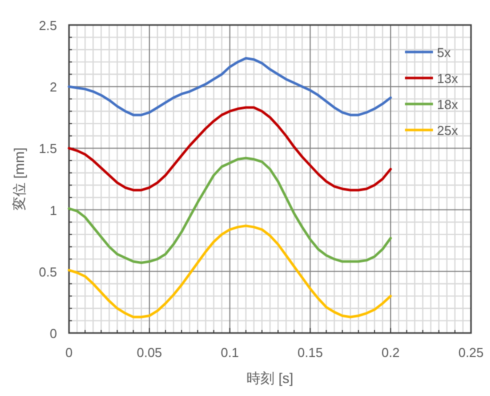 The image size is (490, 396). What do you see at coordinates (47, 272) in the screenshot?
I see `y-tick-label: 0.5` at bounding box center [47, 272].